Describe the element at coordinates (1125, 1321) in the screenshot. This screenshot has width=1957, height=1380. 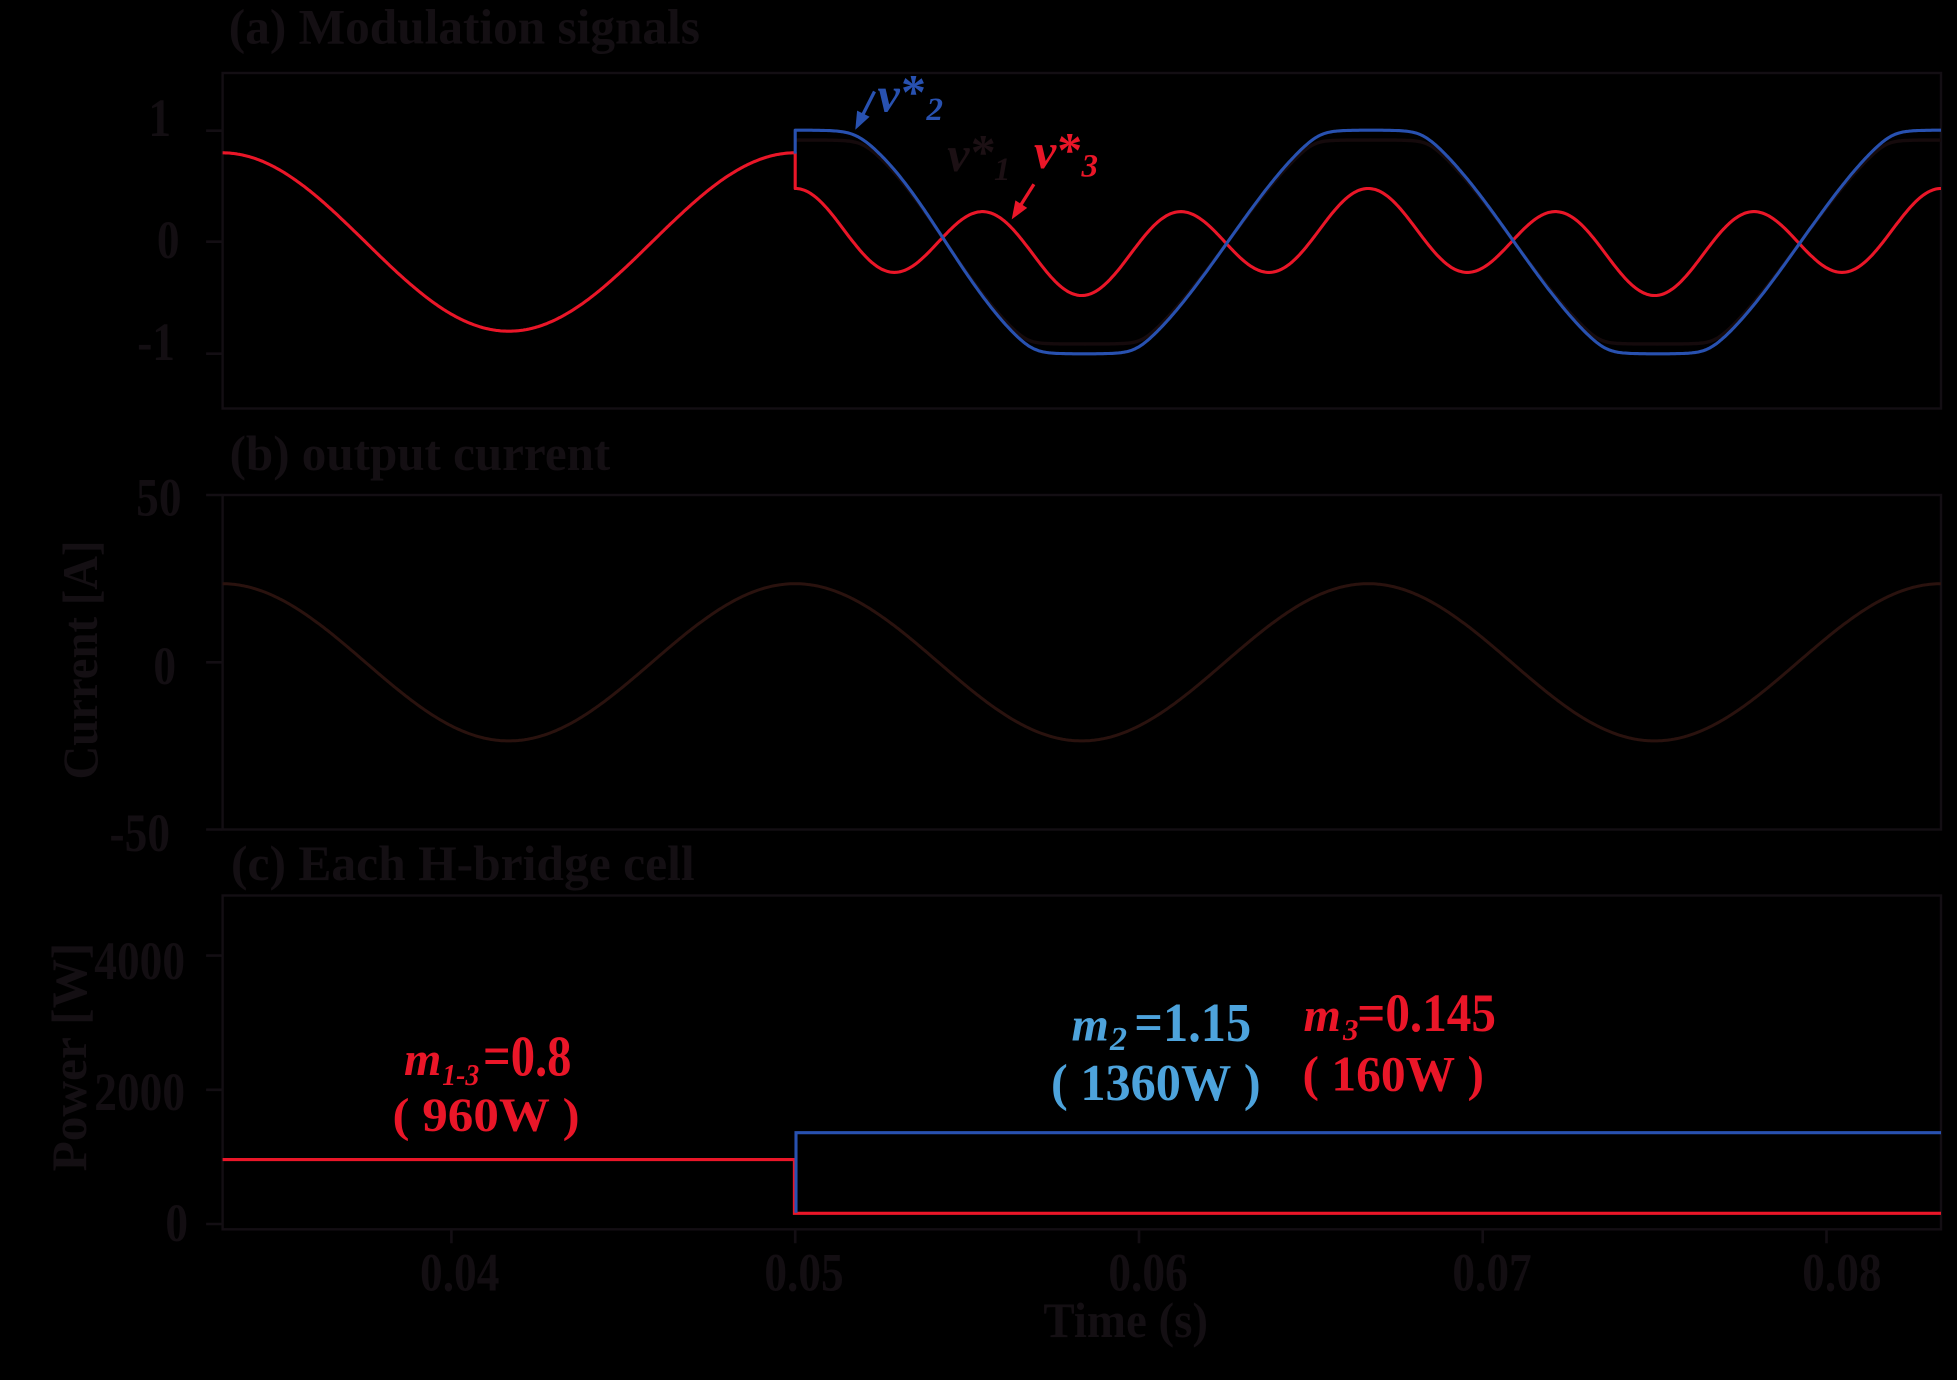
I see `svg-text: Time (s)` at that location.